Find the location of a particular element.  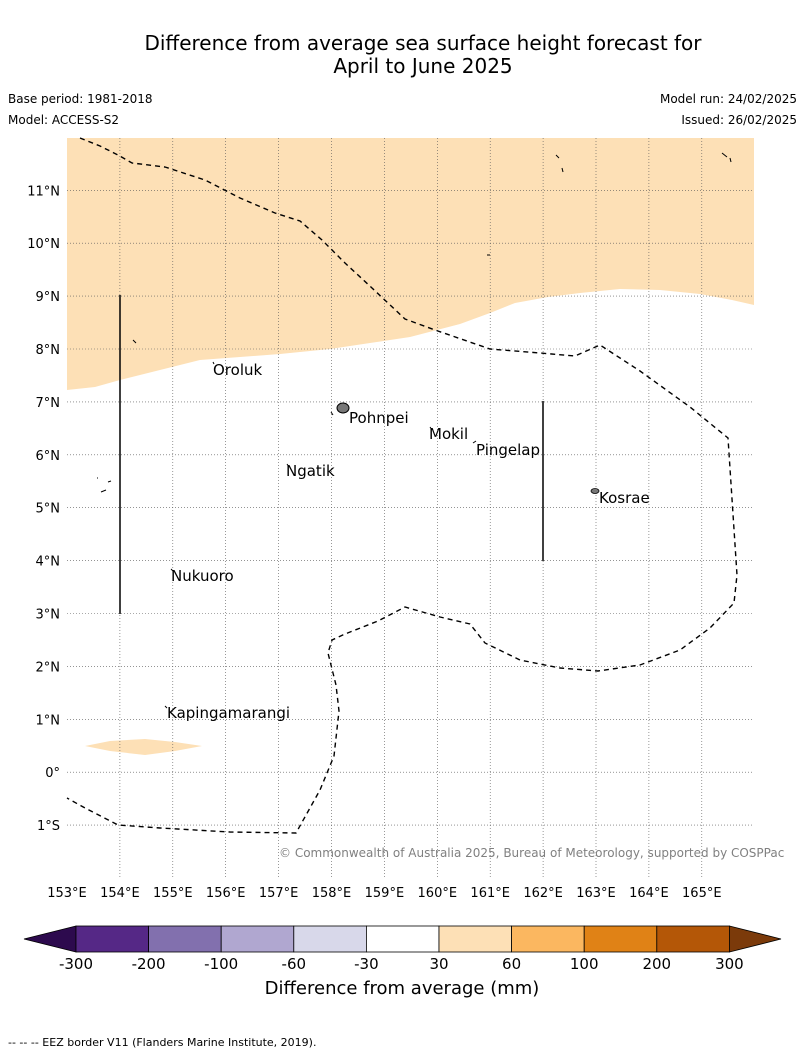

lon-tick-label: 158°E is located at coordinates (332, 893).